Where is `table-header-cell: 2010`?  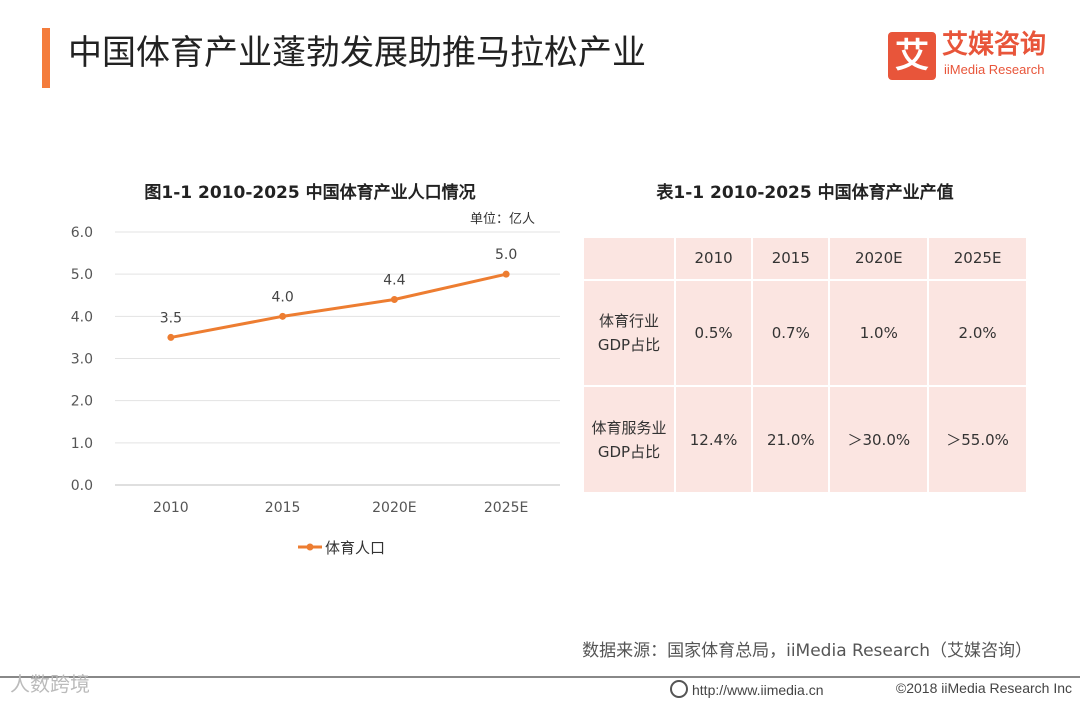 table-header-cell: 2010 is located at coordinates (713, 258).